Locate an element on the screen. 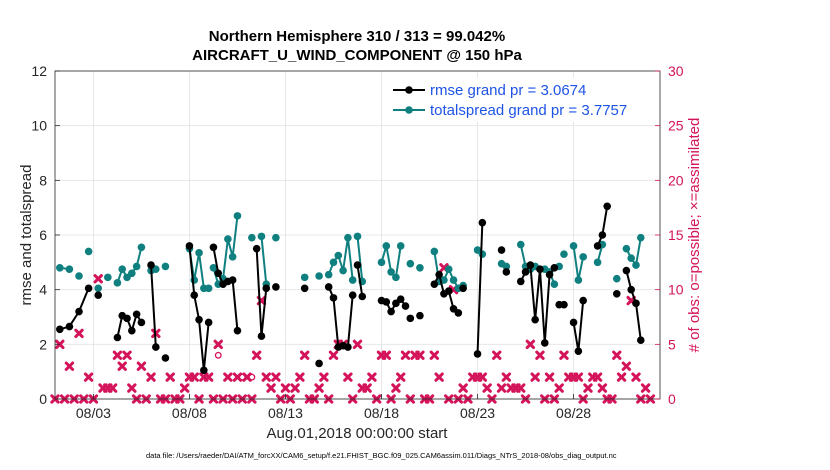 The height and width of the screenshot is (470, 830). obs-possible-marker is located at coordinates (218, 355).